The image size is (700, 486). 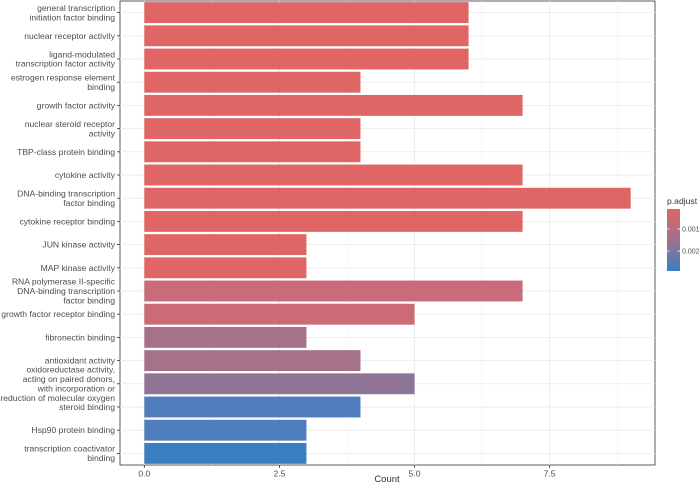 What do you see at coordinates (347, 472) in the screenshot?
I see `x-axis-ticks: 0.0 2.5 5.0 7.5` at bounding box center [347, 472].